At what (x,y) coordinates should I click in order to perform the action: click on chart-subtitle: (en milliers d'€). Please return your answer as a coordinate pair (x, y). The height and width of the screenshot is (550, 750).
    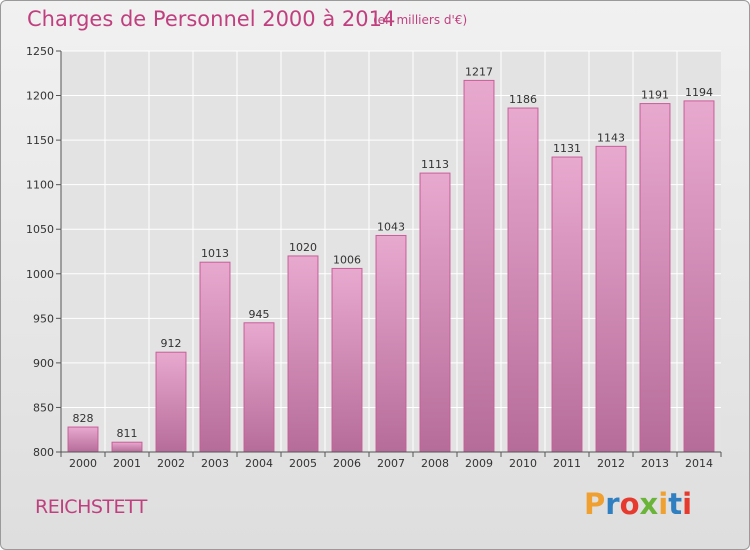
    Looking at the image, I should click on (420, 20).